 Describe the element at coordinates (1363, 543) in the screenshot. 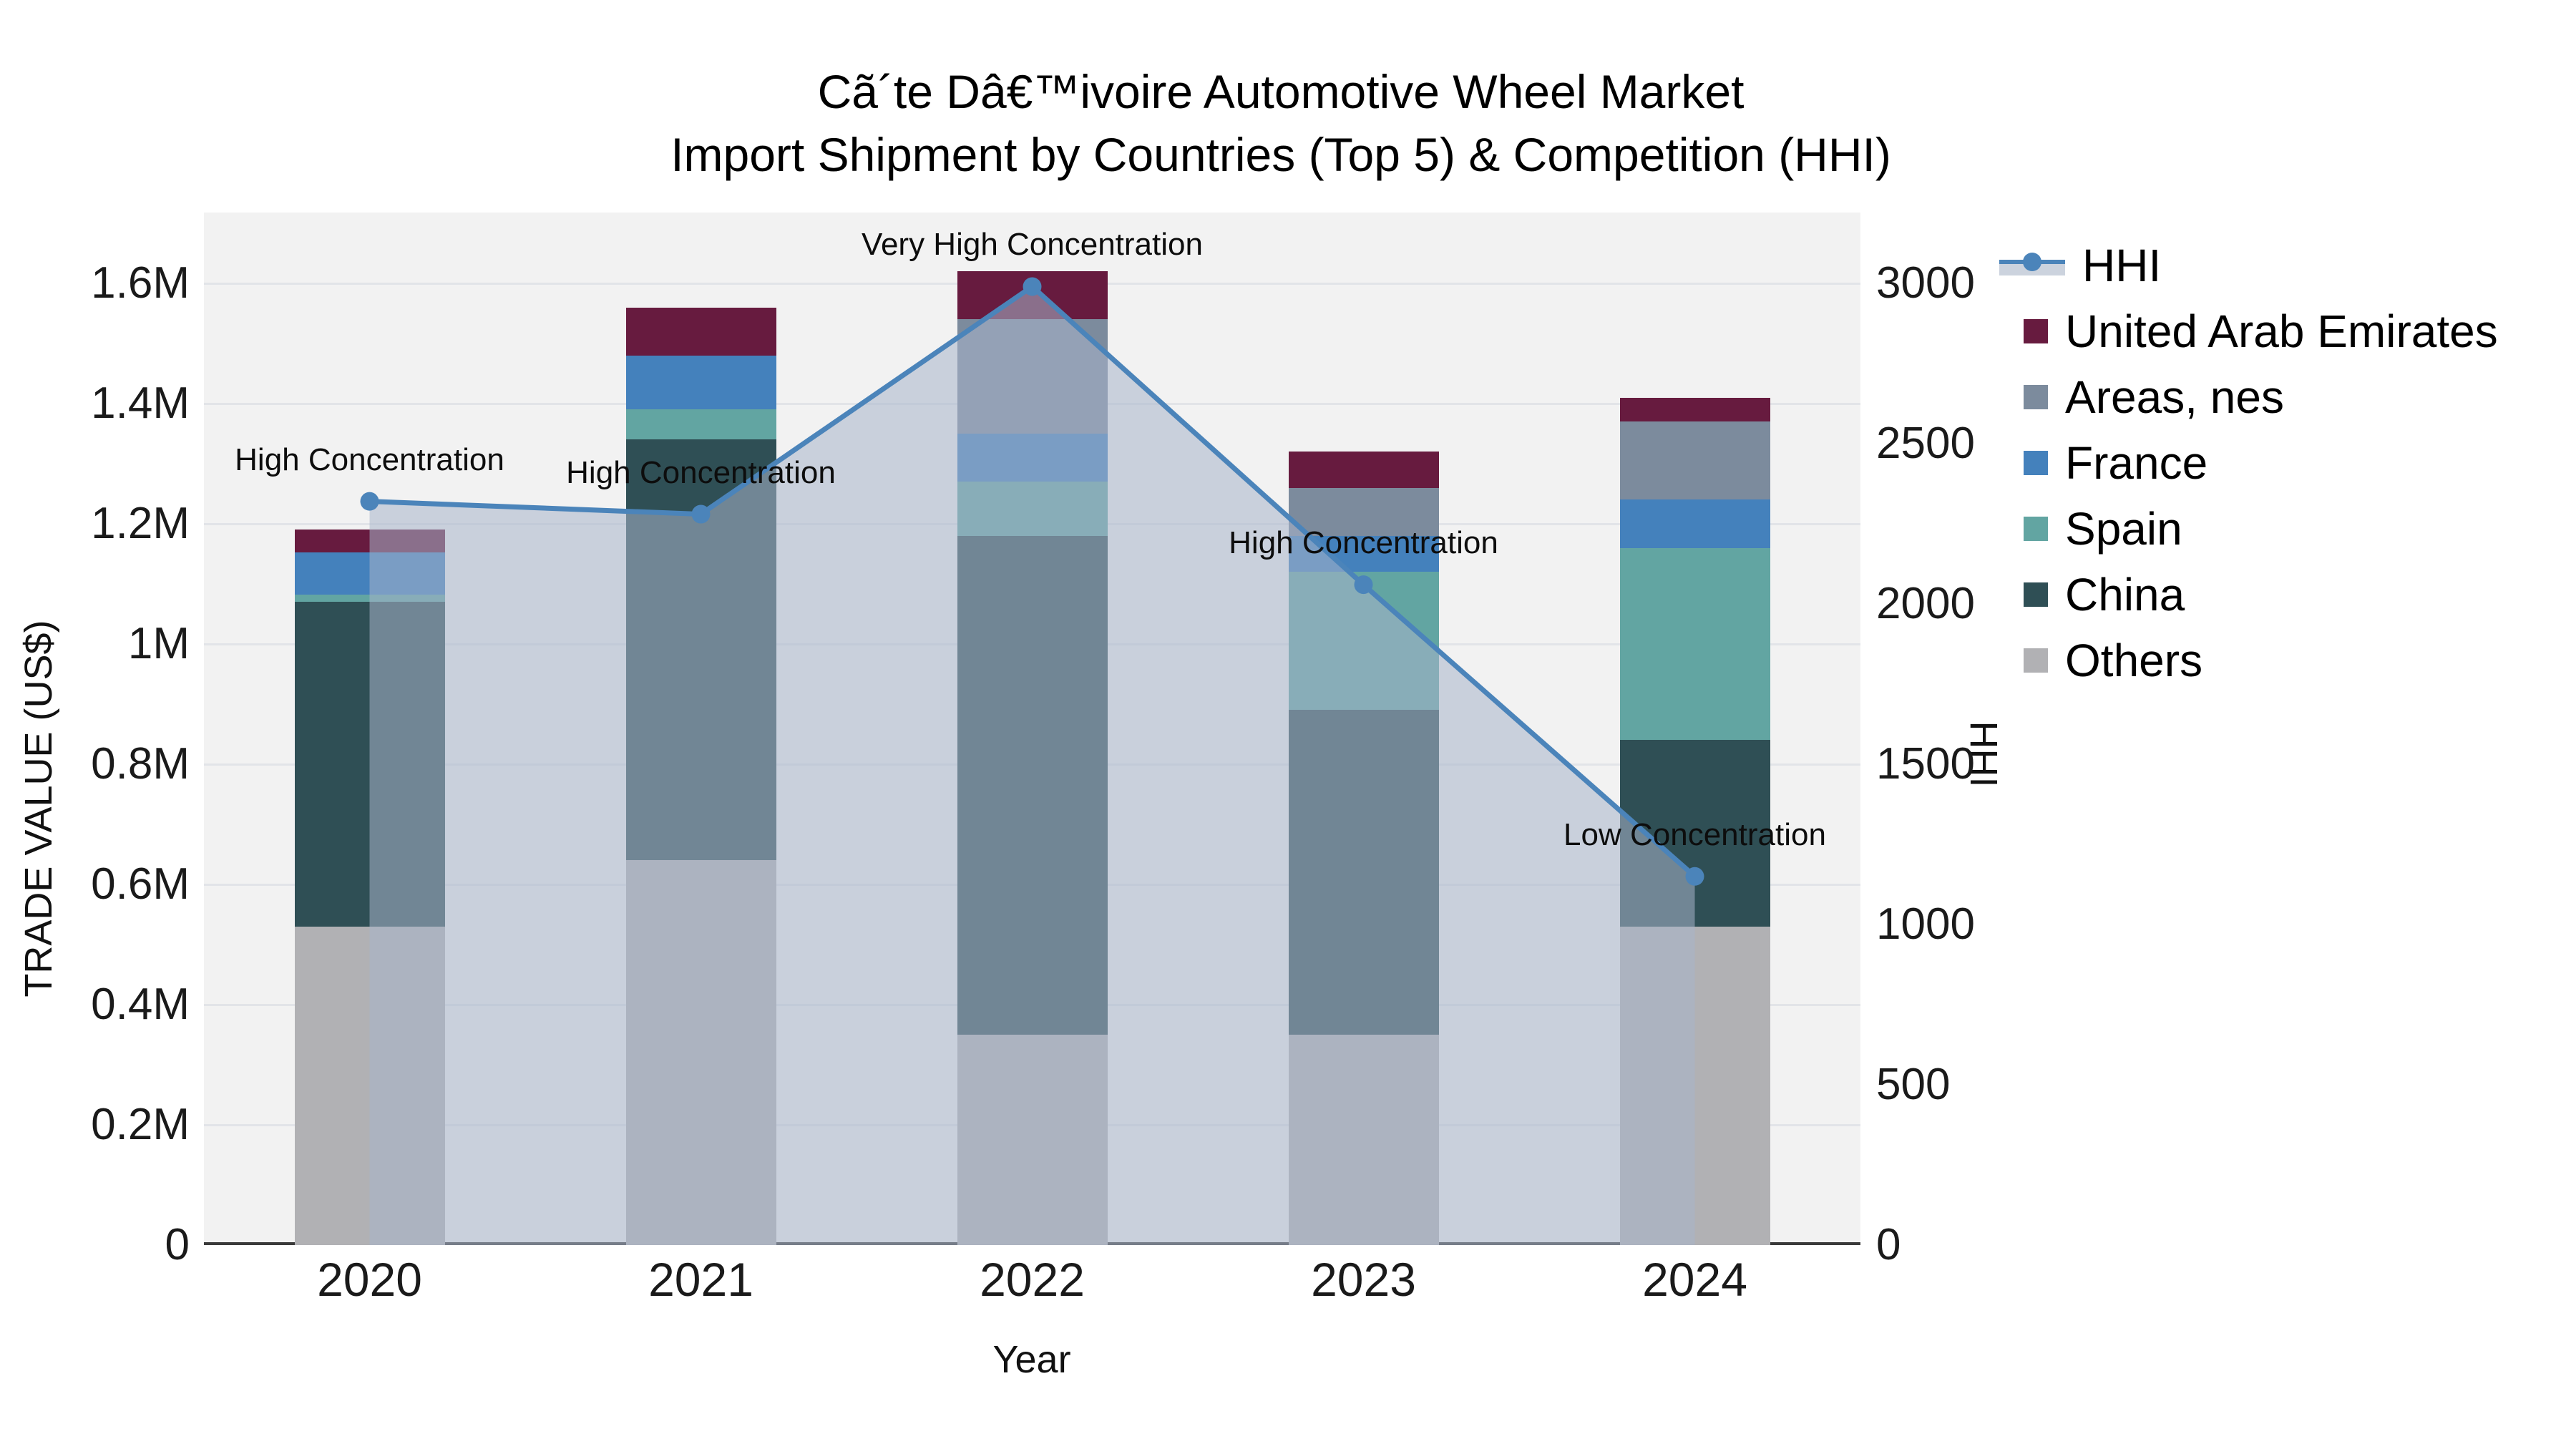

I see `annotation-2023: High Concentration` at that location.